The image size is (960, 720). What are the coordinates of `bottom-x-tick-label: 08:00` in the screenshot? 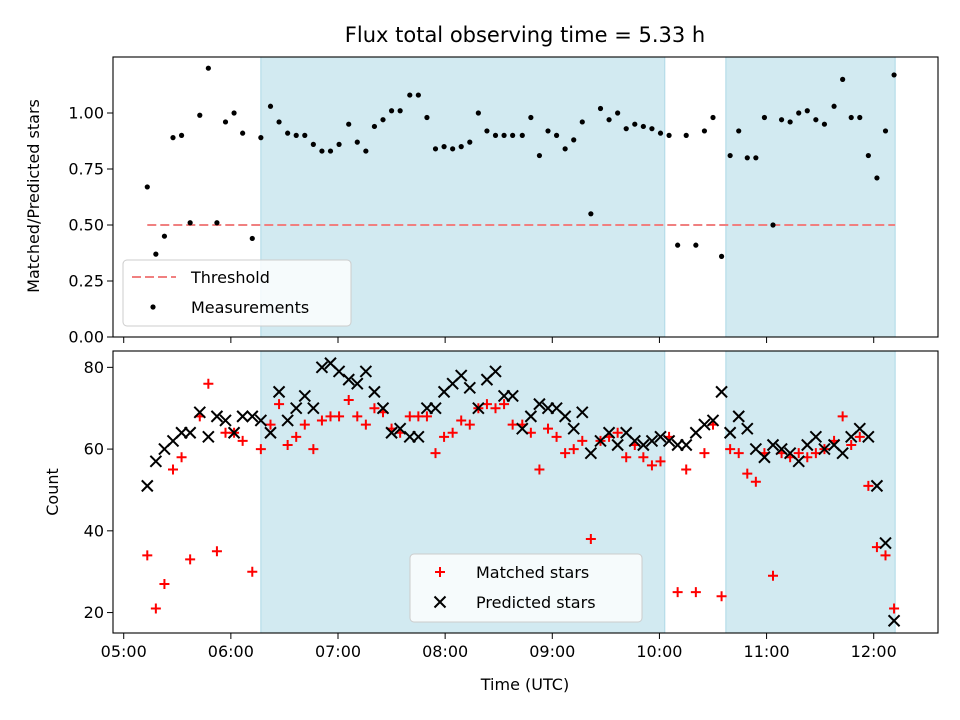 It's located at (445, 651).